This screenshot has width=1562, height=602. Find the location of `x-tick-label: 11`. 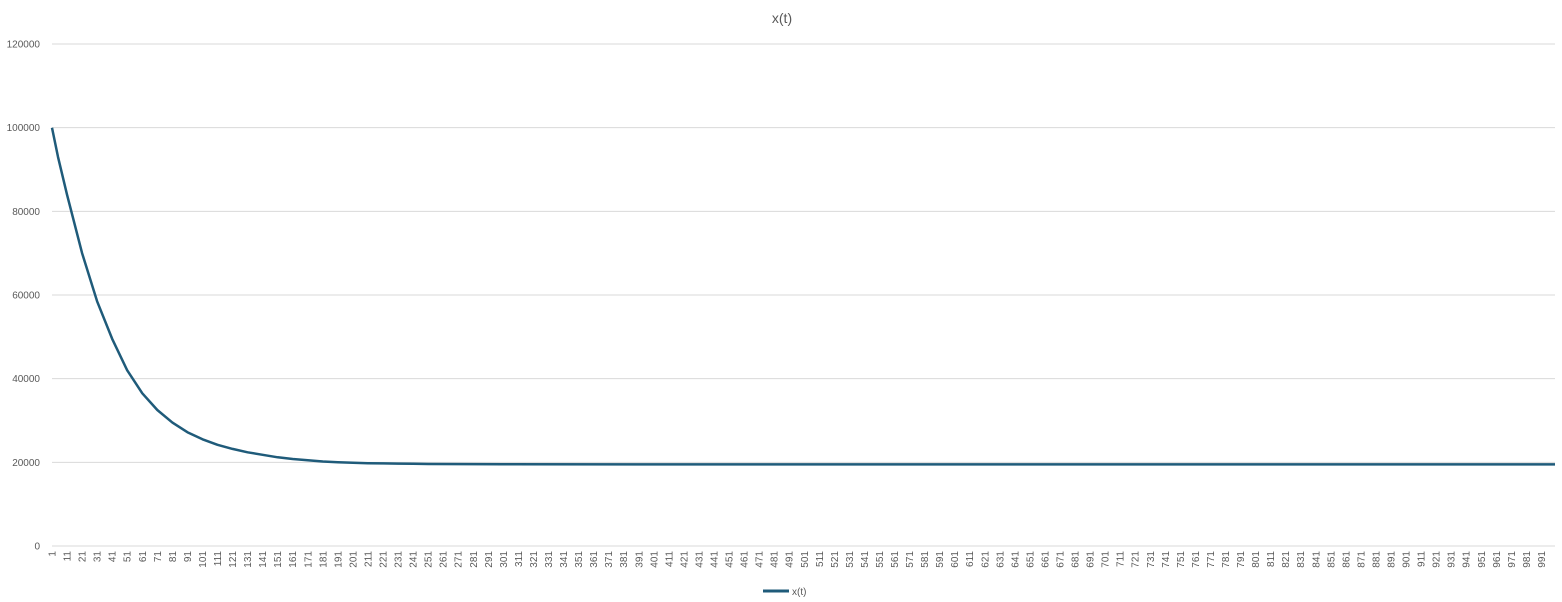

x-tick-label: 11 is located at coordinates (68, 556).